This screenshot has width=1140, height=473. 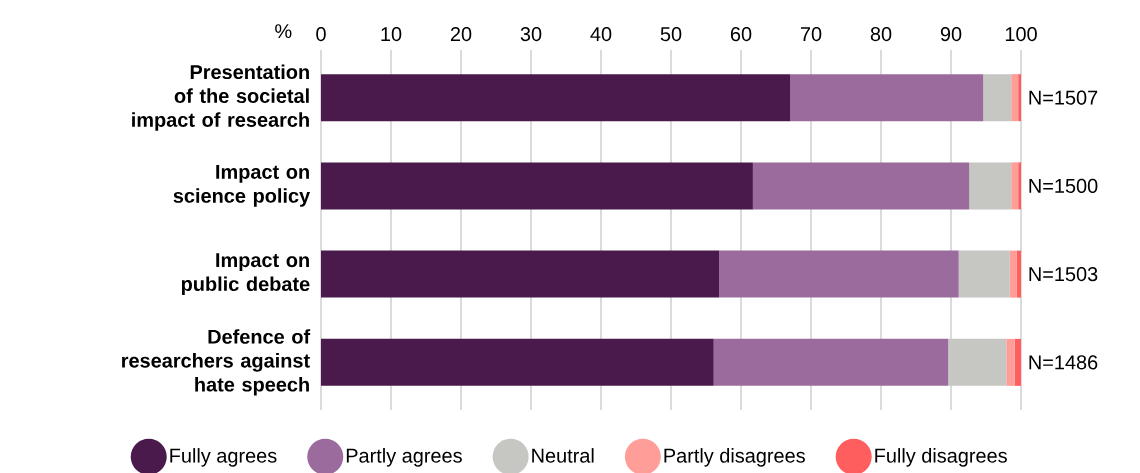 What do you see at coordinates (223, 457) in the screenshot?
I see `legend-label: Fully agrees` at bounding box center [223, 457].